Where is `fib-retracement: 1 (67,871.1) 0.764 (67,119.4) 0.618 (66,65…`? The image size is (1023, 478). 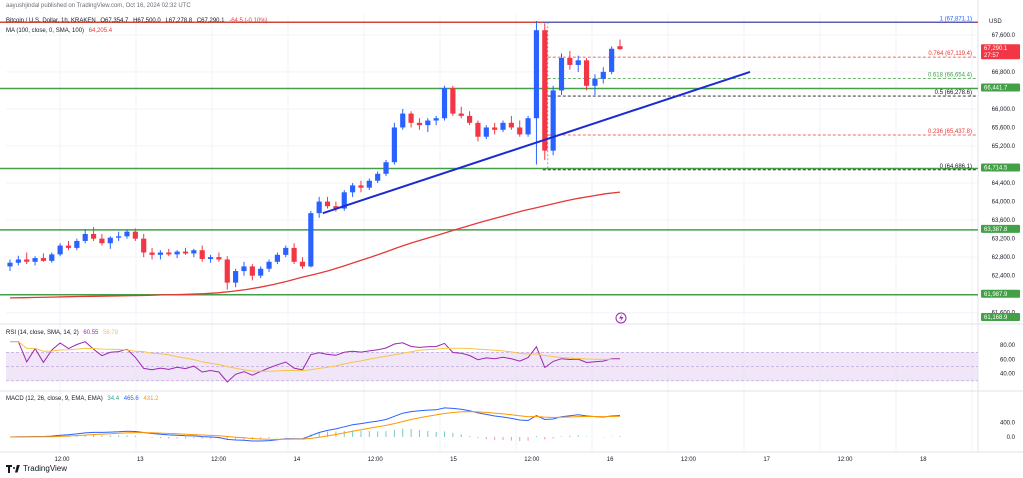 fib-retracement: 1 (67,871.1) 0.764 (67,119.4) 0.618 (66,65… is located at coordinates (759, 93).